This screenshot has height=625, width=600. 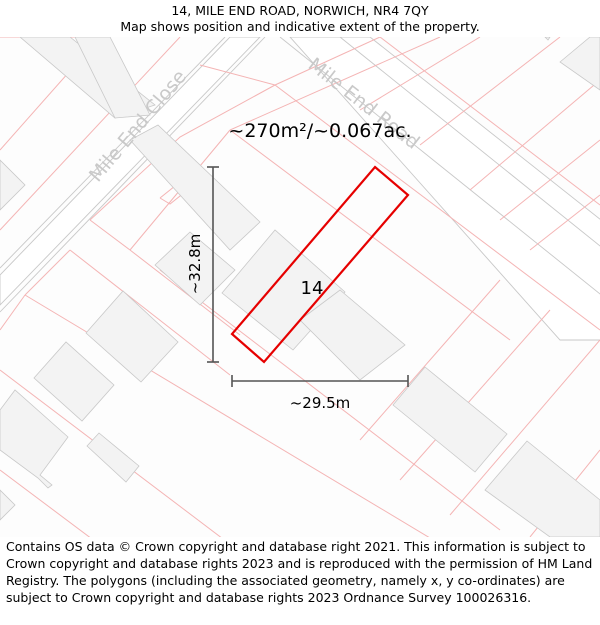 What do you see at coordinates (312, 288) in the screenshot?
I see `house-number-label: 14` at bounding box center [312, 288].